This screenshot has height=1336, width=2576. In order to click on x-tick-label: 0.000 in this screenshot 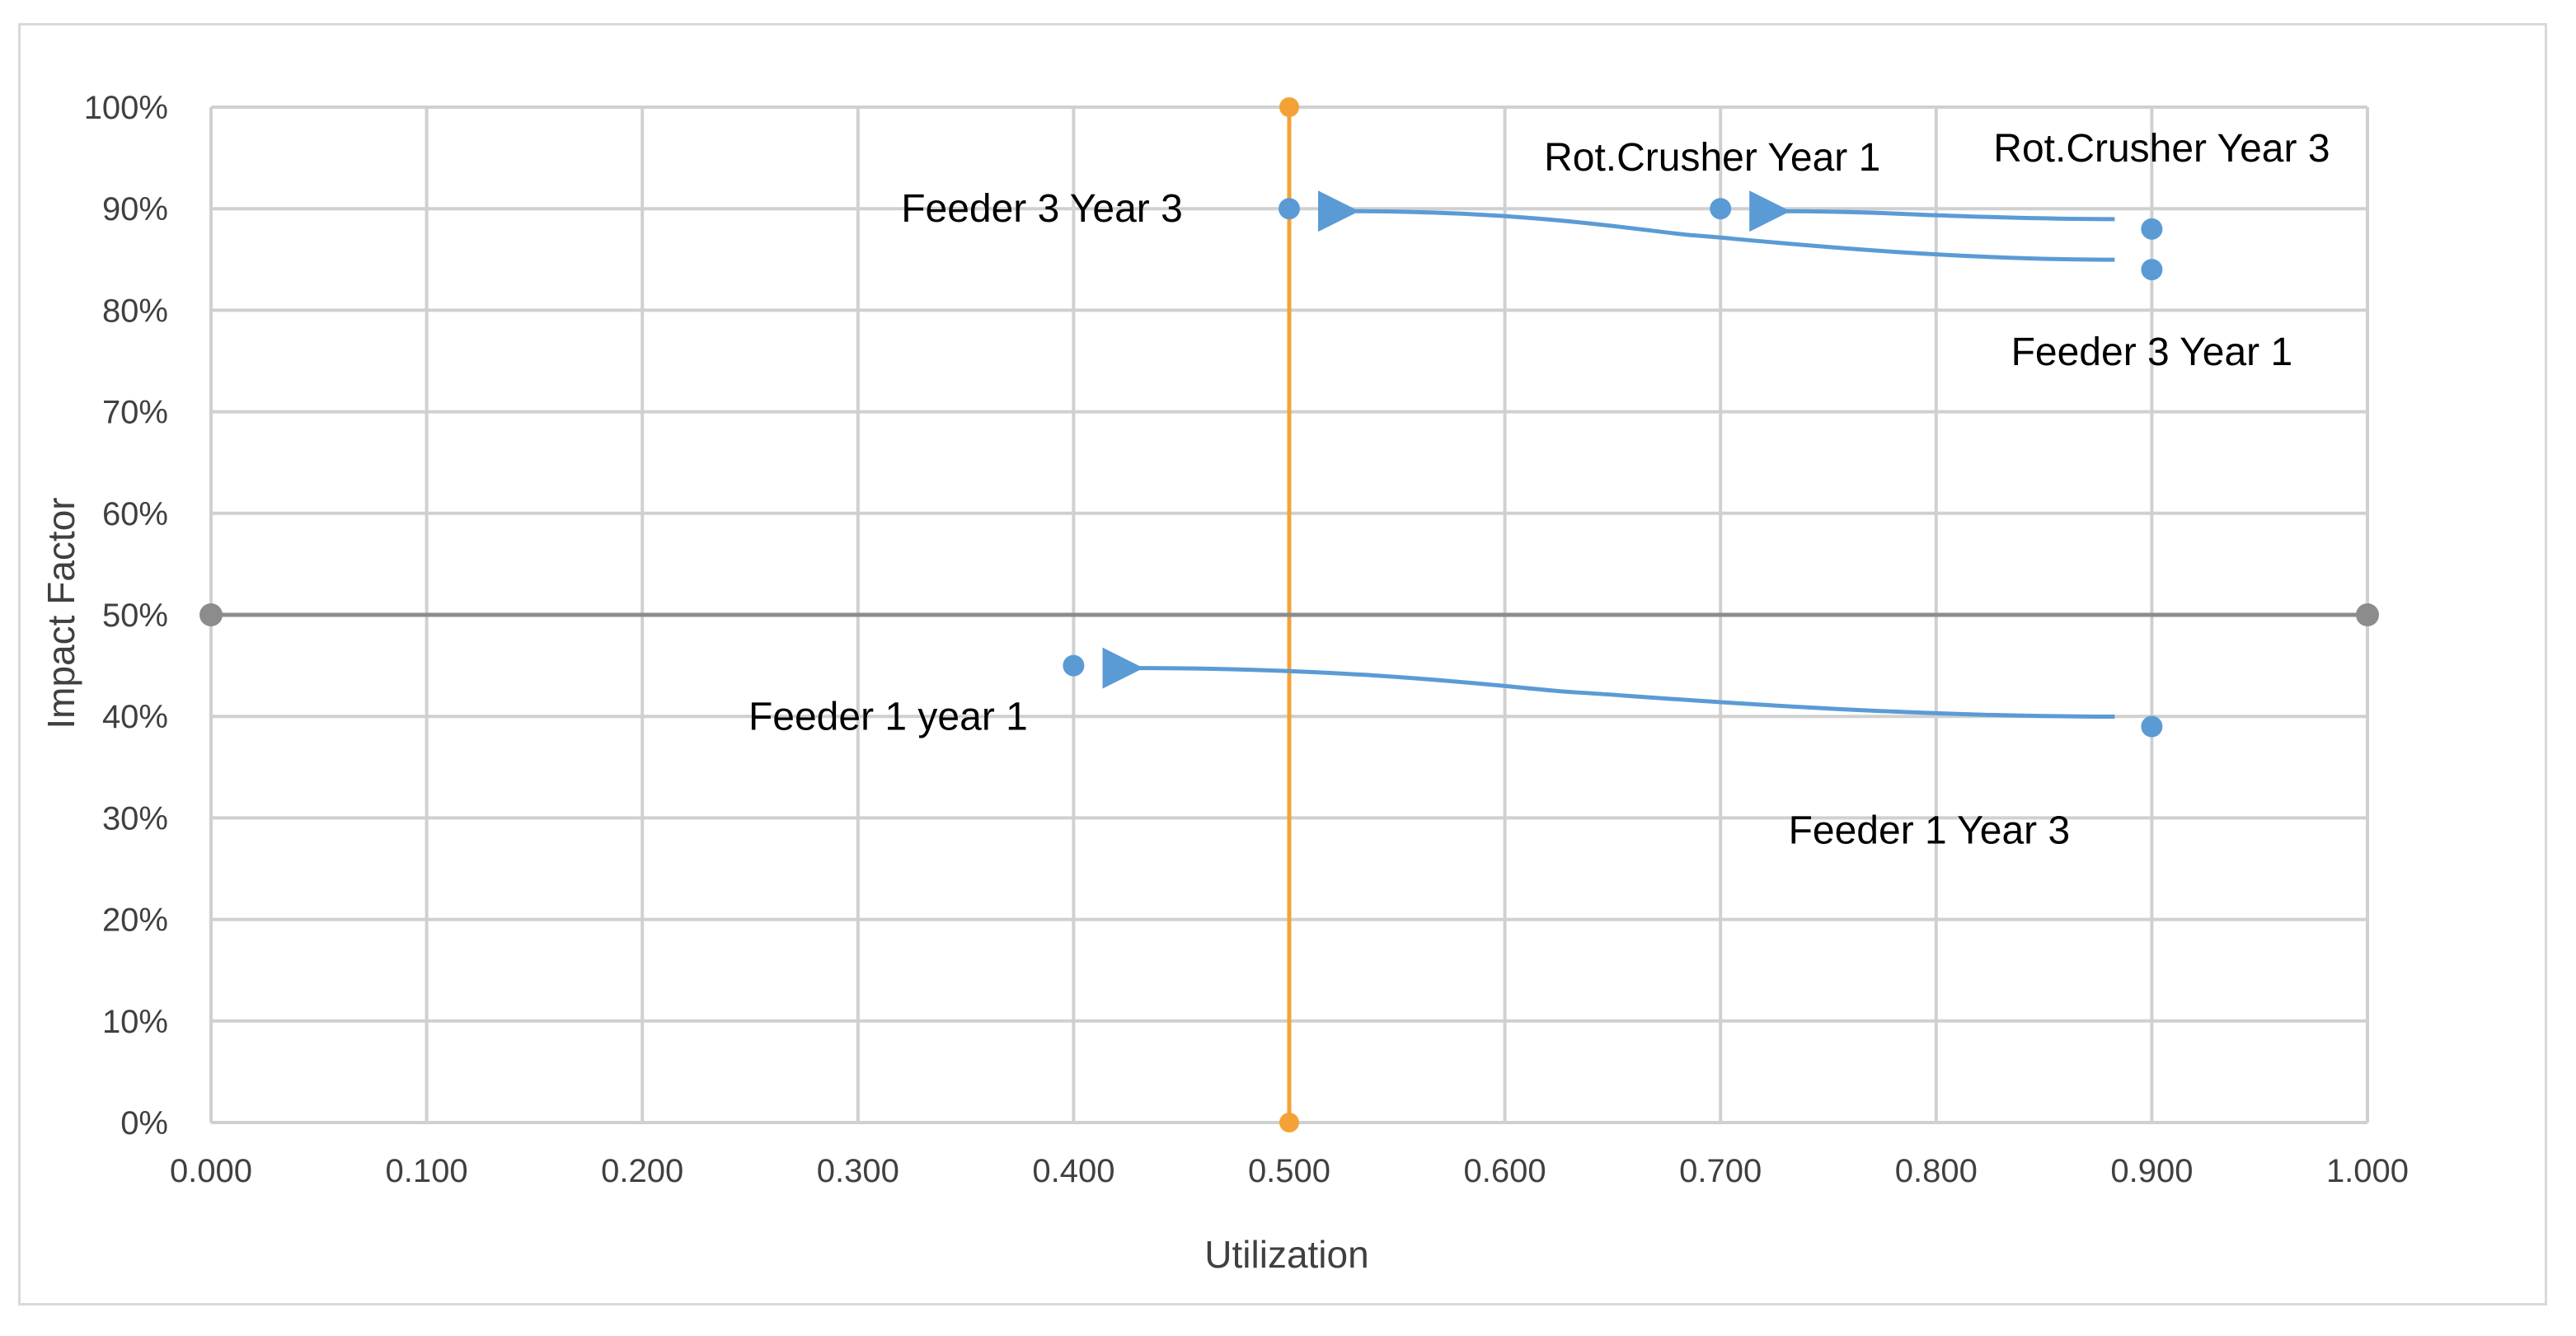, I will do `click(211, 1171)`.